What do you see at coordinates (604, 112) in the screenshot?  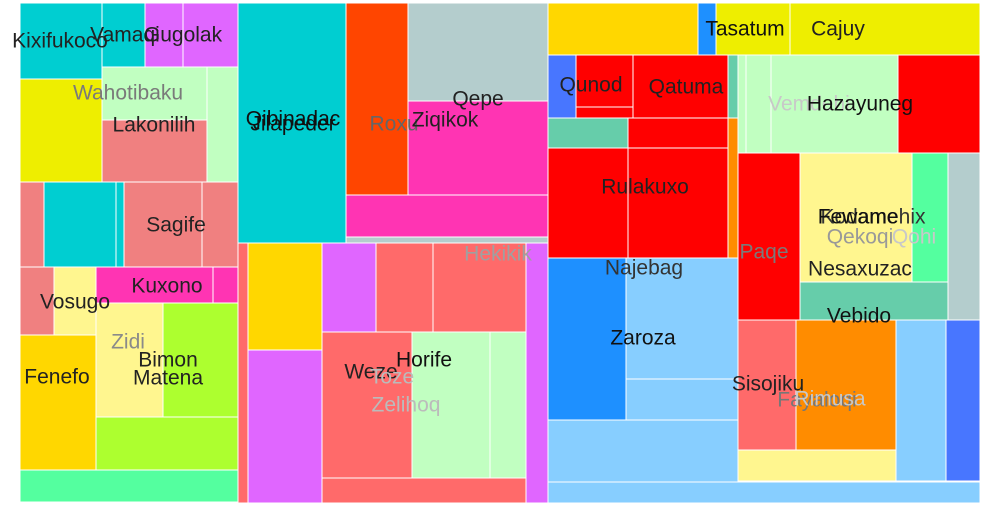 I see `treemap-block-b46` at bounding box center [604, 112].